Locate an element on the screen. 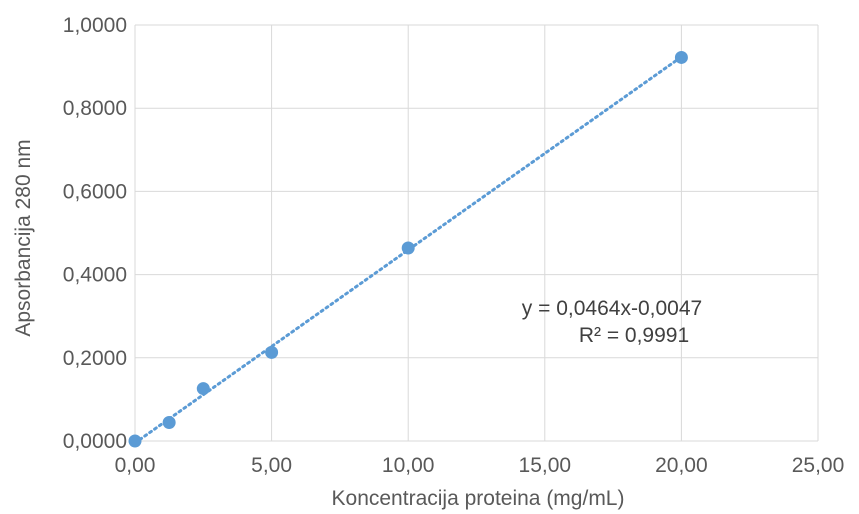  x-tick-labels: 0,00 5,00 10,00 15,00 20,00 25,00 is located at coordinates (480, 465).